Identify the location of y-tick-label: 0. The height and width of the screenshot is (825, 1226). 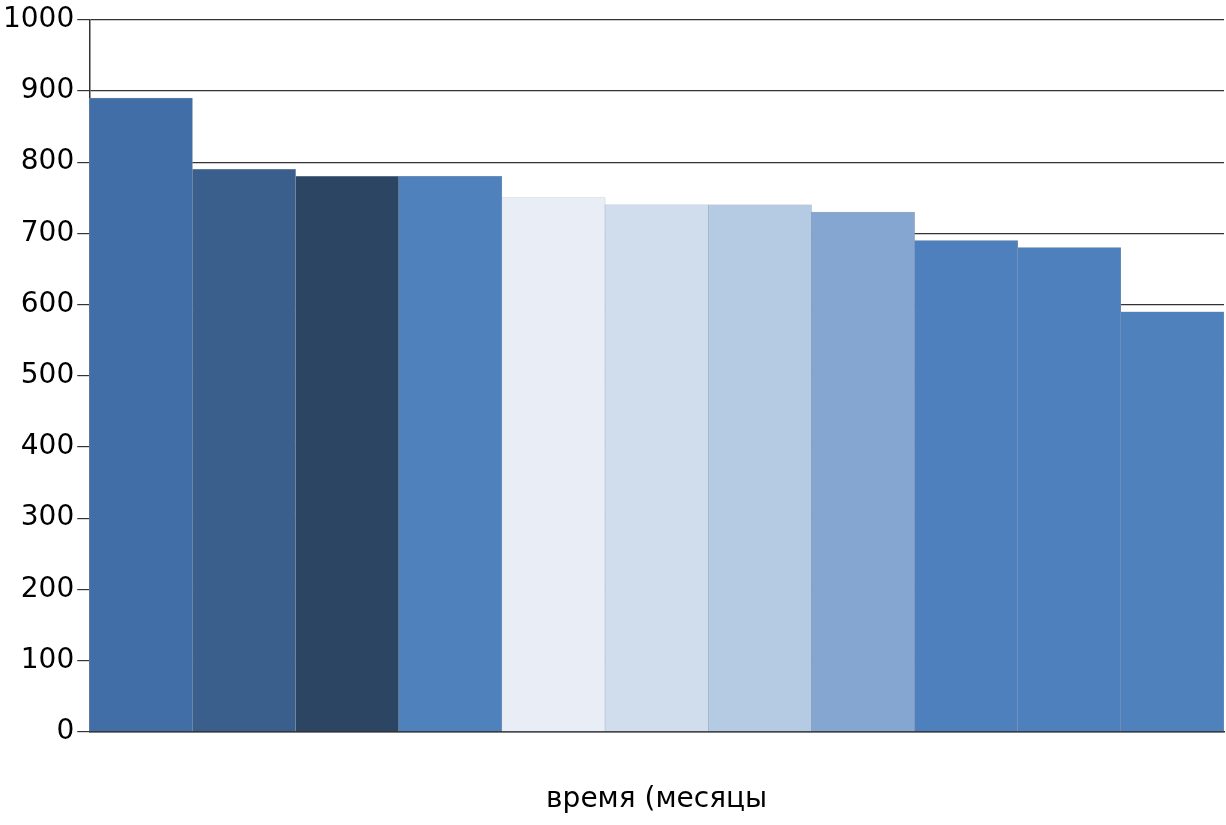
(65, 730).